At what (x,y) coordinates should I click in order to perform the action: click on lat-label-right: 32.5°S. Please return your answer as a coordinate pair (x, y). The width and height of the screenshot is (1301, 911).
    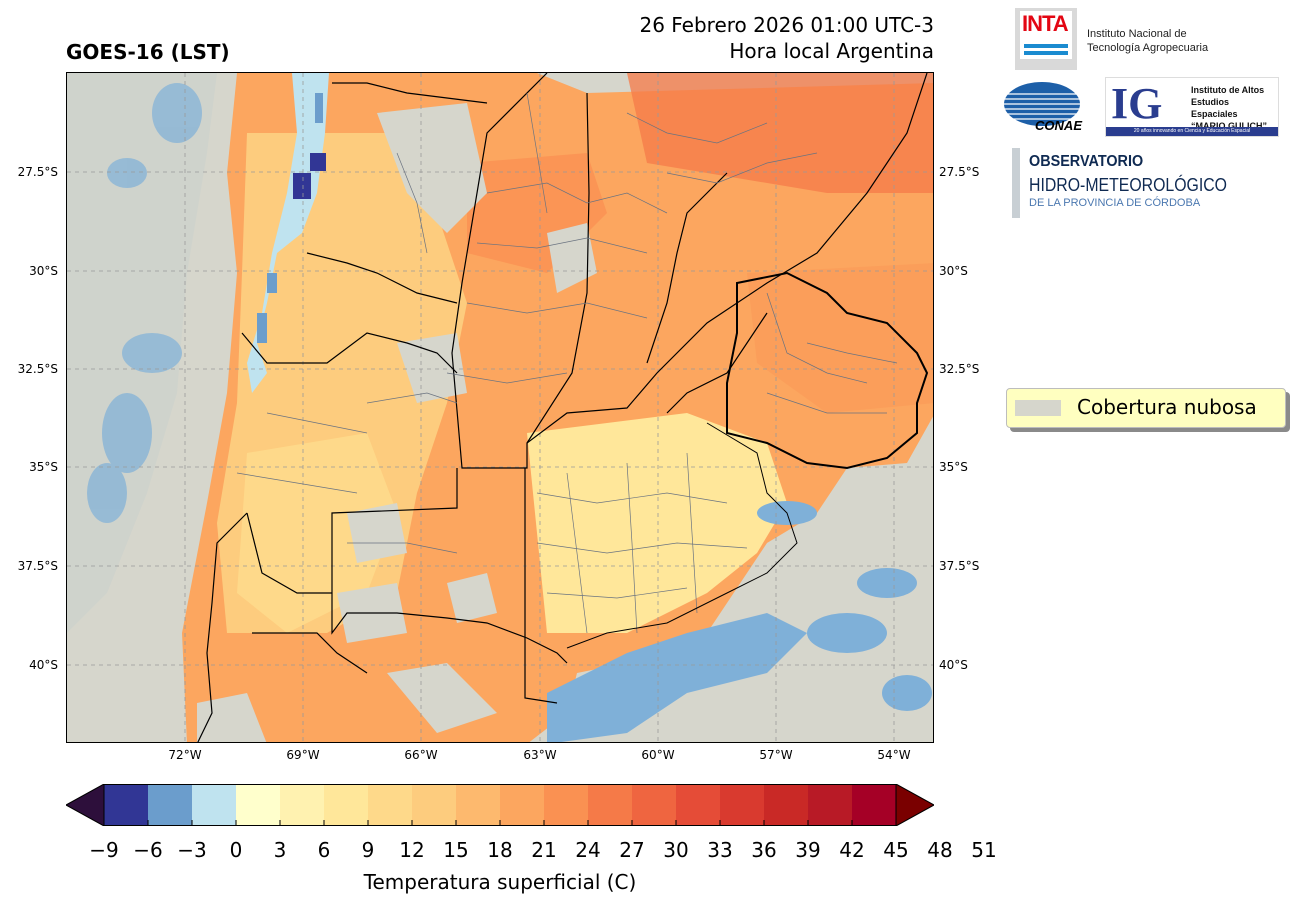
    Looking at the image, I should click on (959, 369).